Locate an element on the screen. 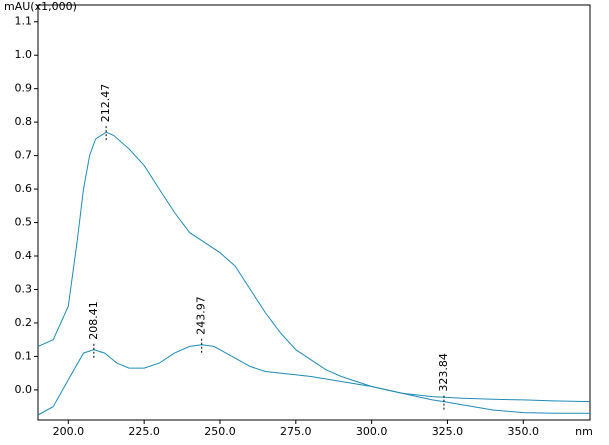  x-tick-label: 300.0 is located at coordinates (372, 431).